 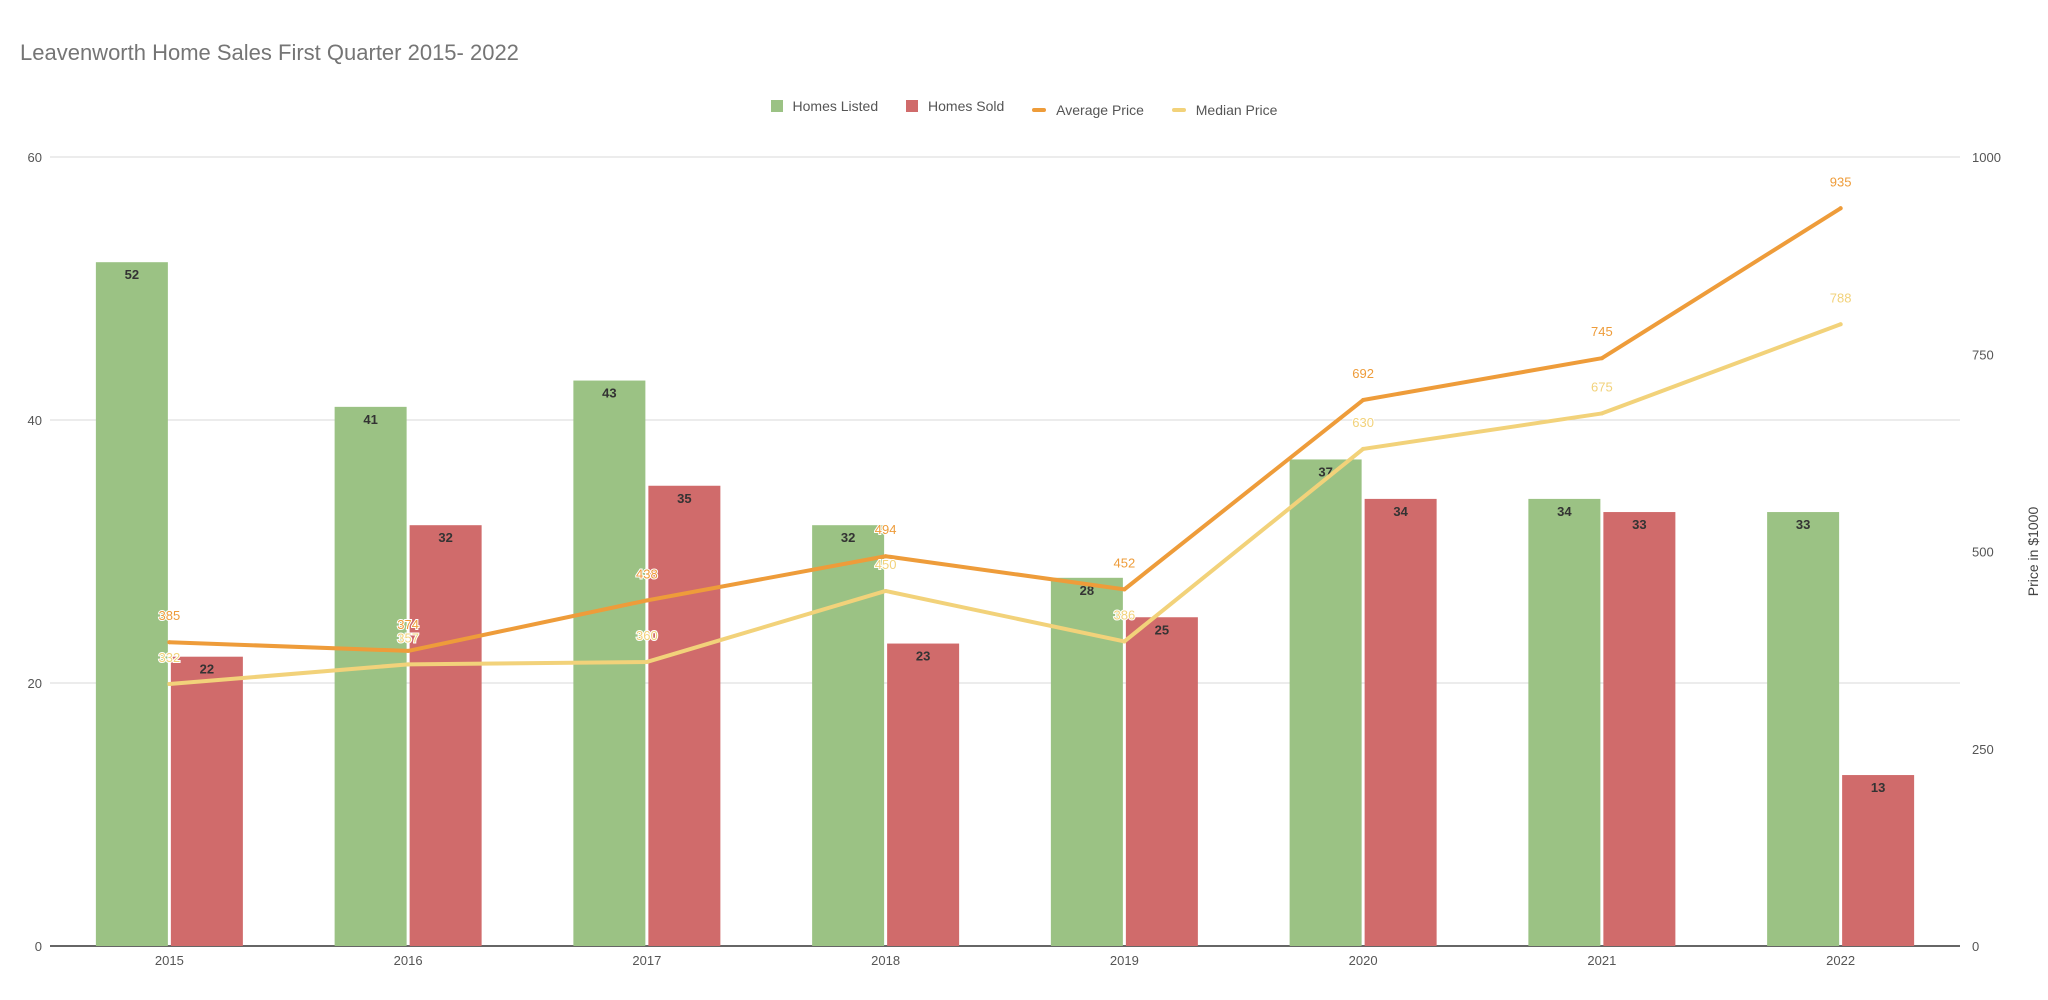 I want to click on bar-label-homes-listed: 41, so click(x=370, y=419).